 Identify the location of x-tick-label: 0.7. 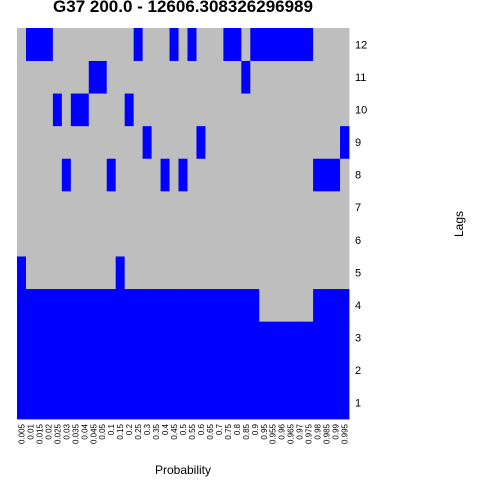
(219, 429).